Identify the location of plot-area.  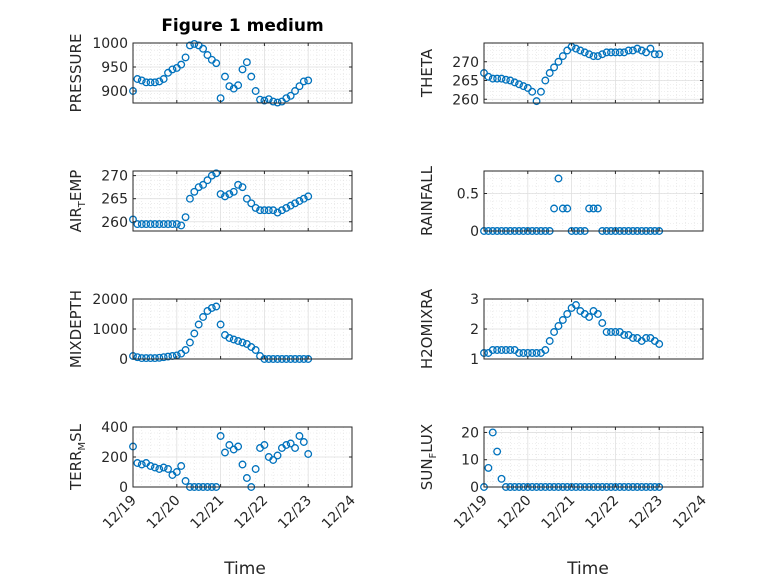
(593, 457).